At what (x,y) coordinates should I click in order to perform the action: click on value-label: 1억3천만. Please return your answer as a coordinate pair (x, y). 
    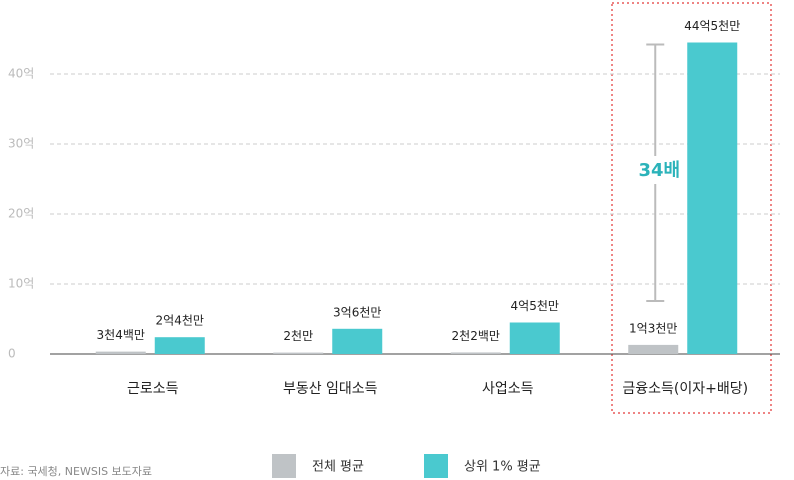
    Looking at the image, I should click on (653, 327).